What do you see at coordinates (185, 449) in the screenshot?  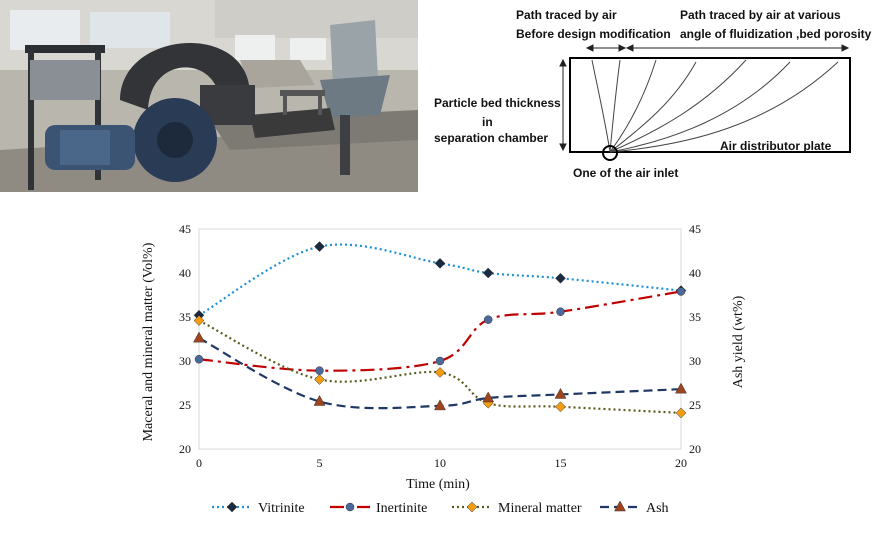 I see `y-tick-label-left: 20` at bounding box center [185, 449].